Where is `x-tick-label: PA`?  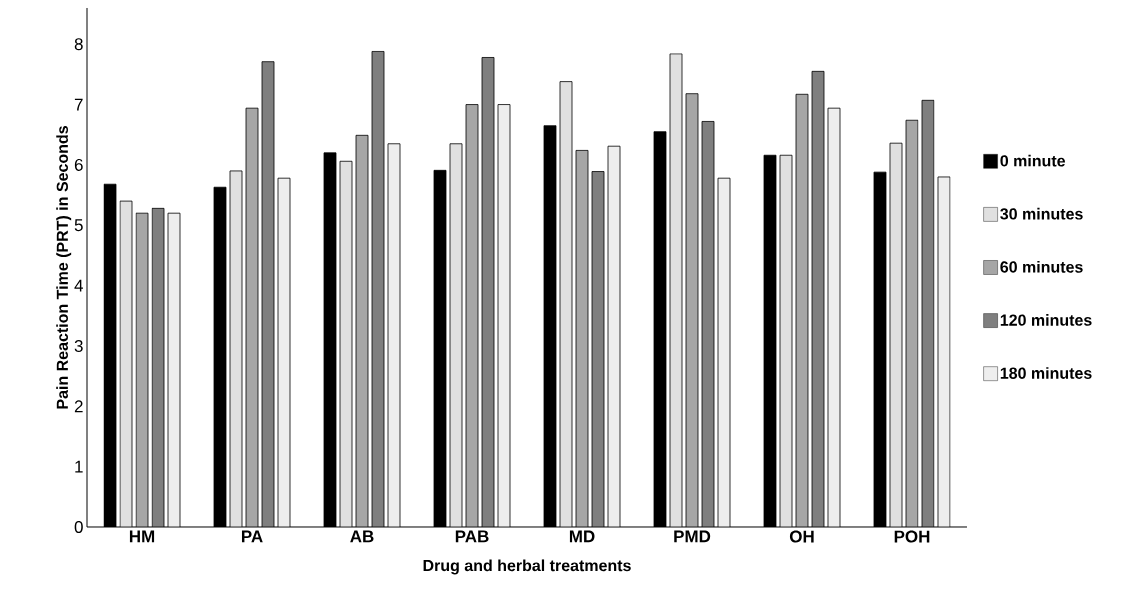 x-tick-label: PA is located at coordinates (252, 536).